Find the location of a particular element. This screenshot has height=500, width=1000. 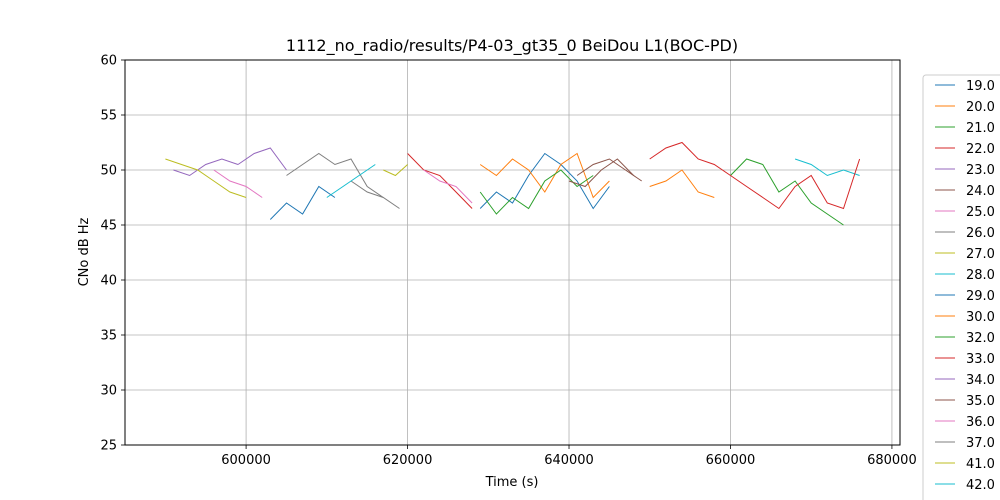

y-tick-label: 55 is located at coordinates (108, 116).